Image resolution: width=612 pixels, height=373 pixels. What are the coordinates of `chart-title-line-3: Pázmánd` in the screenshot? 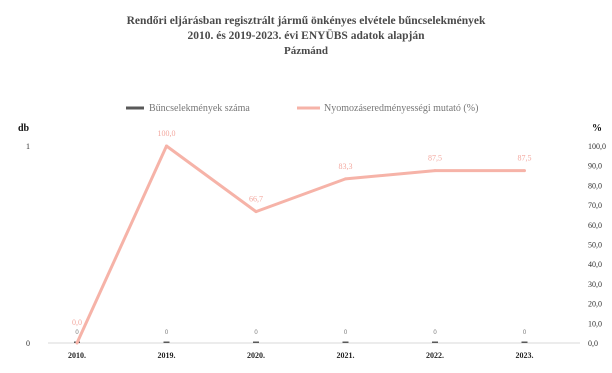 It's located at (306, 51).